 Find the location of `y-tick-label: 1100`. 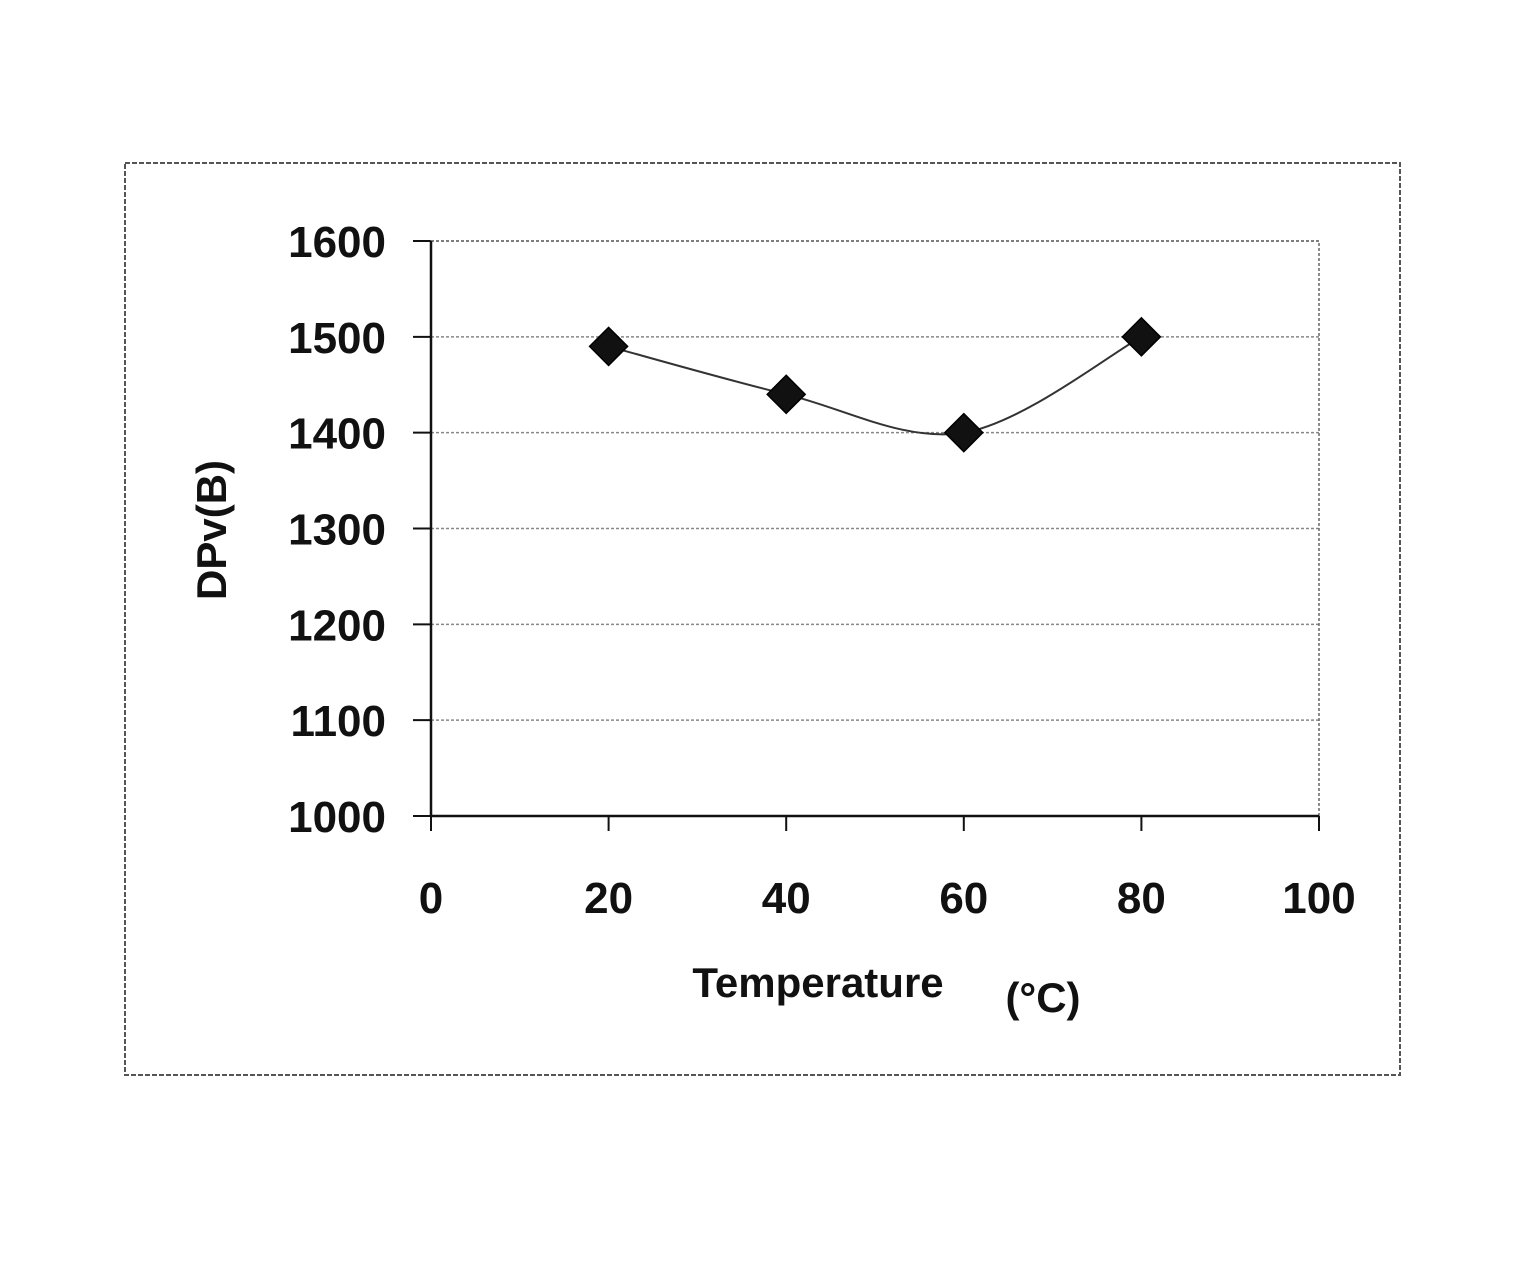

y-tick-label: 1100 is located at coordinates (338, 721).